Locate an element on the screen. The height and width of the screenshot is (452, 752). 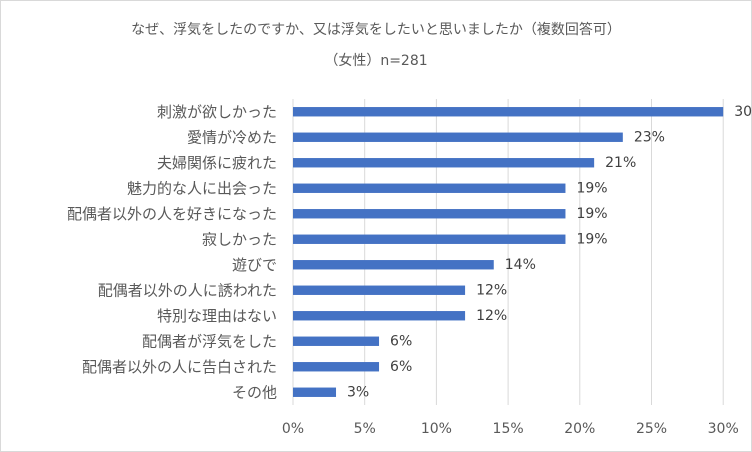
category-label: 配偶者以外の人に告白された is located at coordinates (179, 367).